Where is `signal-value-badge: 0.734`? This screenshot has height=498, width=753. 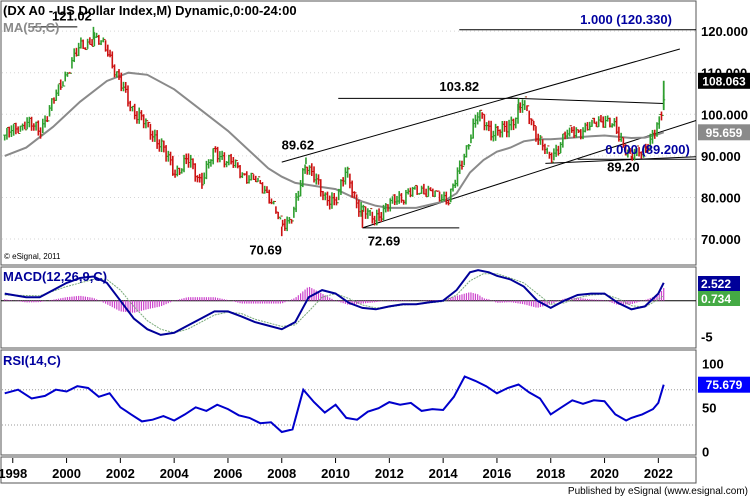 signal-value-badge: 0.734 is located at coordinates (719, 298).